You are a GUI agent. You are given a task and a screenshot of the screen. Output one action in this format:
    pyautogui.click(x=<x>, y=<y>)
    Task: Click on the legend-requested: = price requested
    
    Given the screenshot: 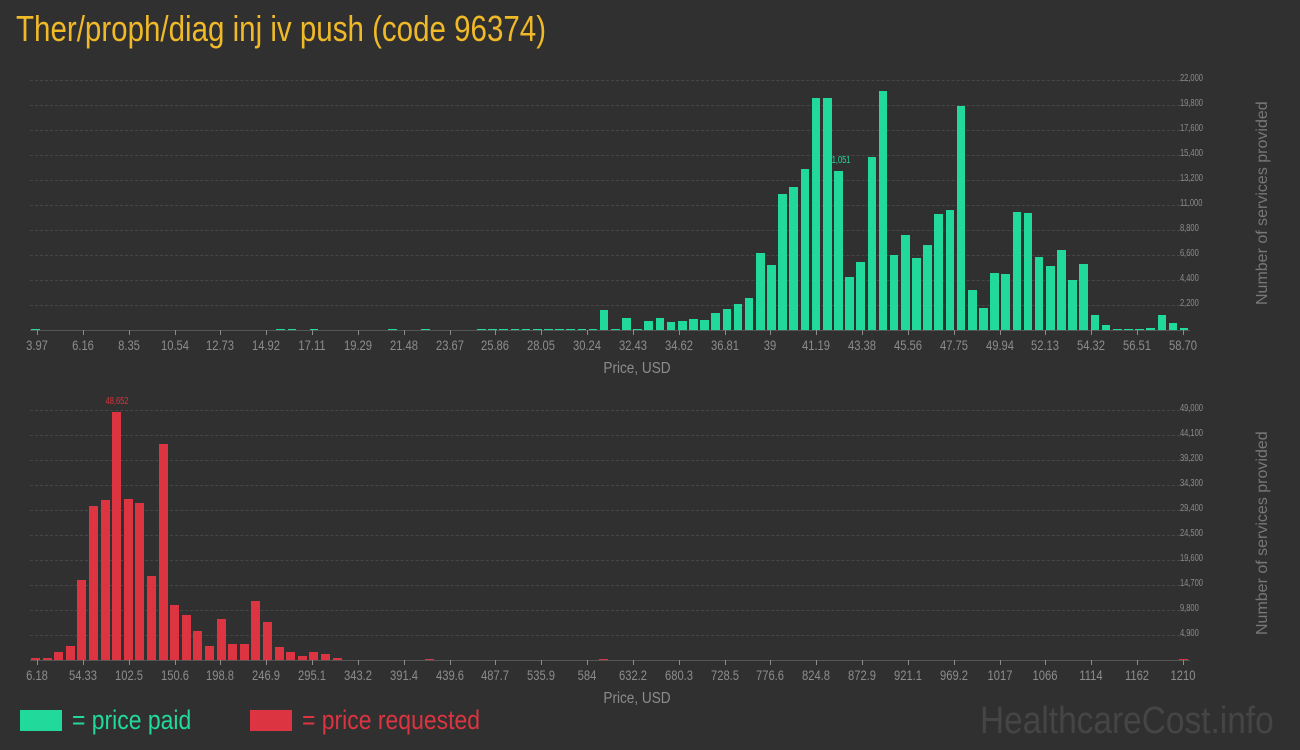 What is the action you would take?
    pyautogui.click(x=380, y=720)
    